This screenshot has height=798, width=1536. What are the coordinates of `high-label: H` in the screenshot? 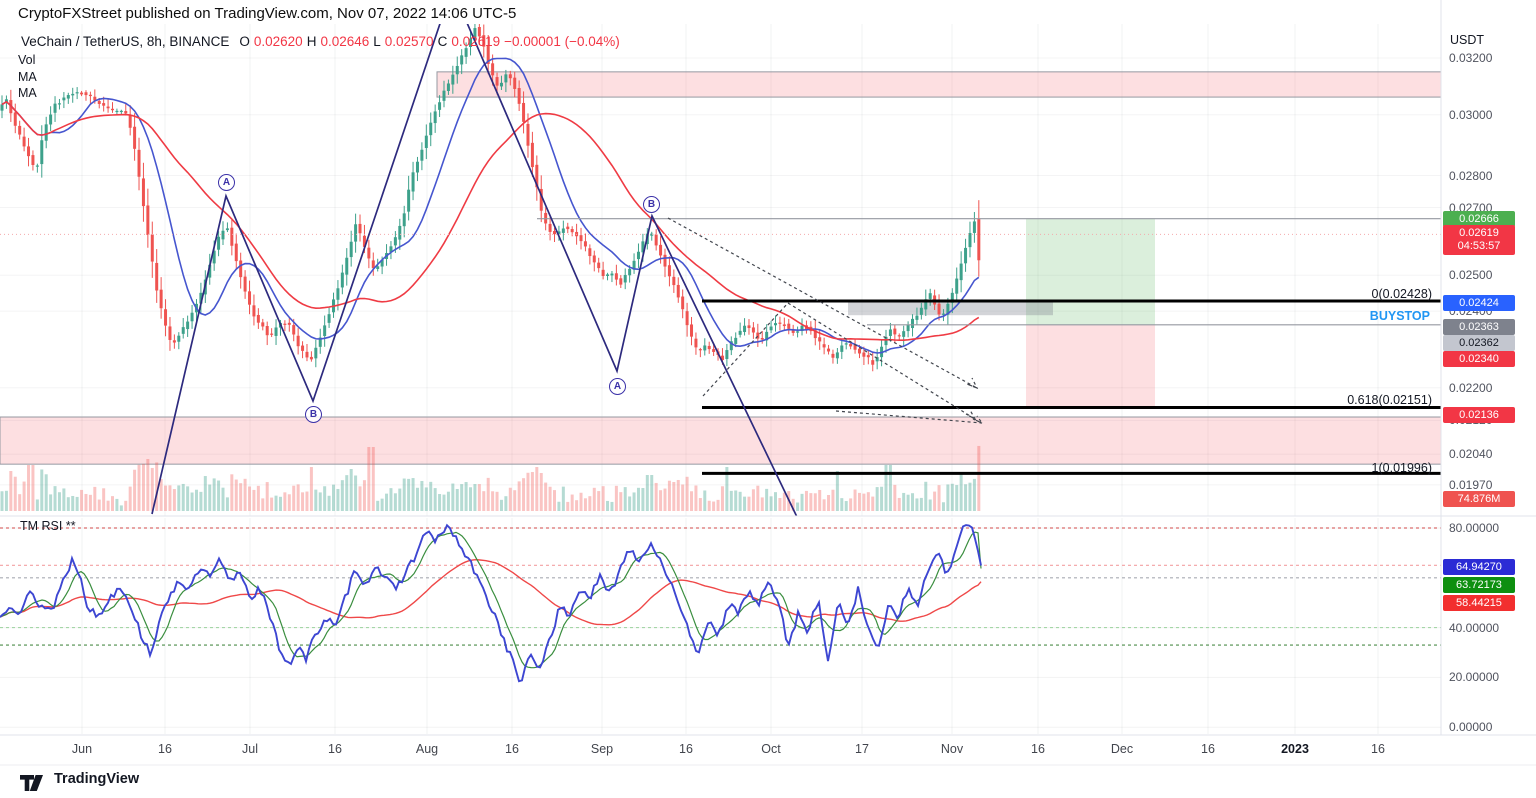 It's located at (311, 41).